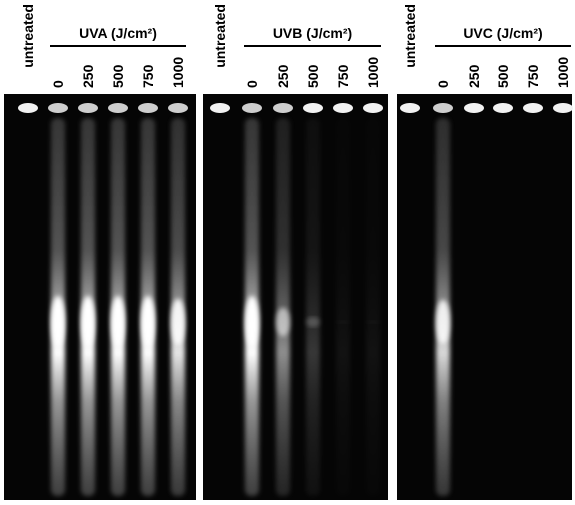 The image size is (575, 505). Describe the element at coordinates (118, 33) in the screenshot. I see `panel-title: UVA (J/cm²)` at that location.